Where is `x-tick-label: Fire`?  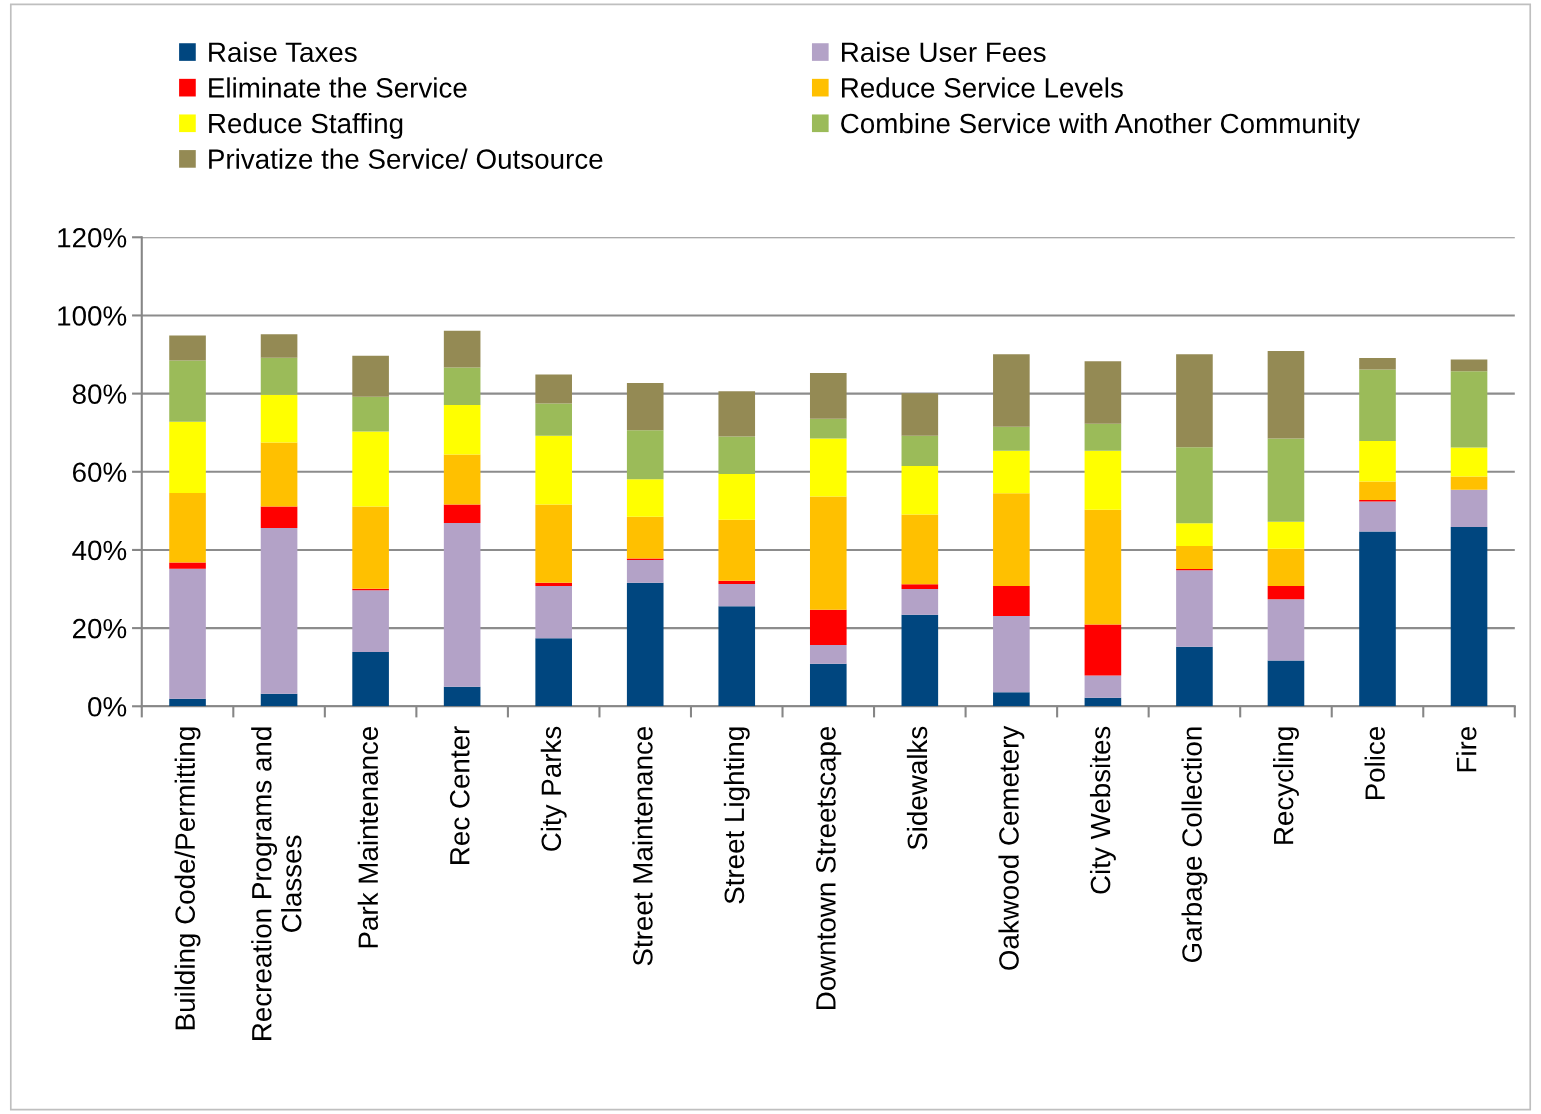 x-tick-label: Fire is located at coordinates (1466, 749).